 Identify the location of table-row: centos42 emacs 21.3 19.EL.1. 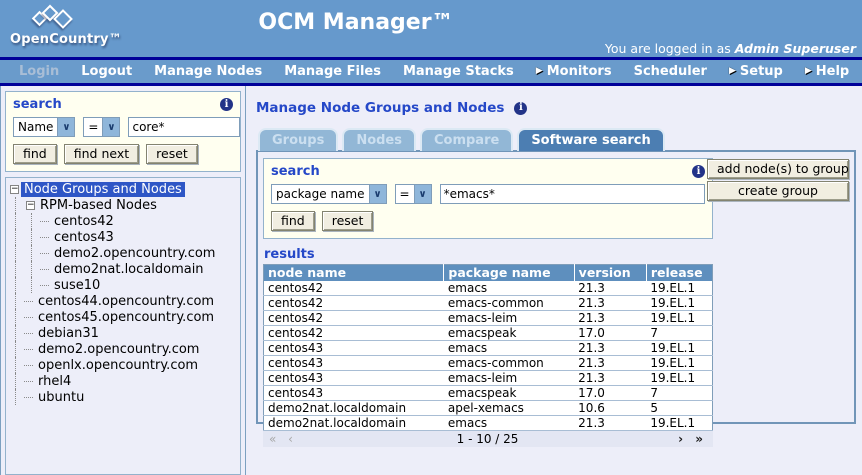
(488, 288).